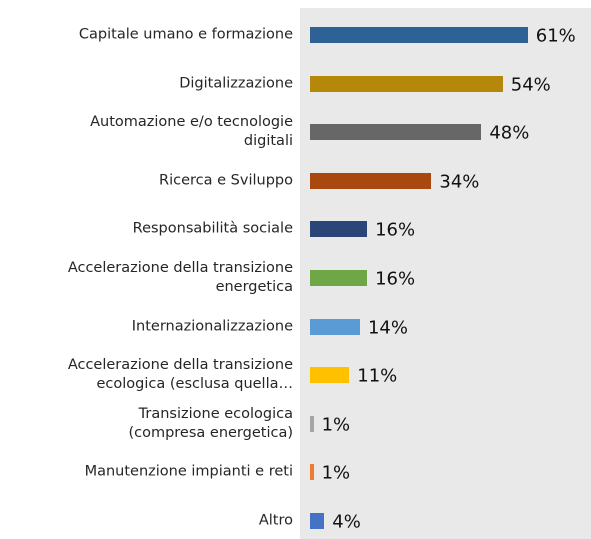  What do you see at coordinates (212, 326) in the screenshot?
I see `category-label: Internazionalizzazione` at bounding box center [212, 326].